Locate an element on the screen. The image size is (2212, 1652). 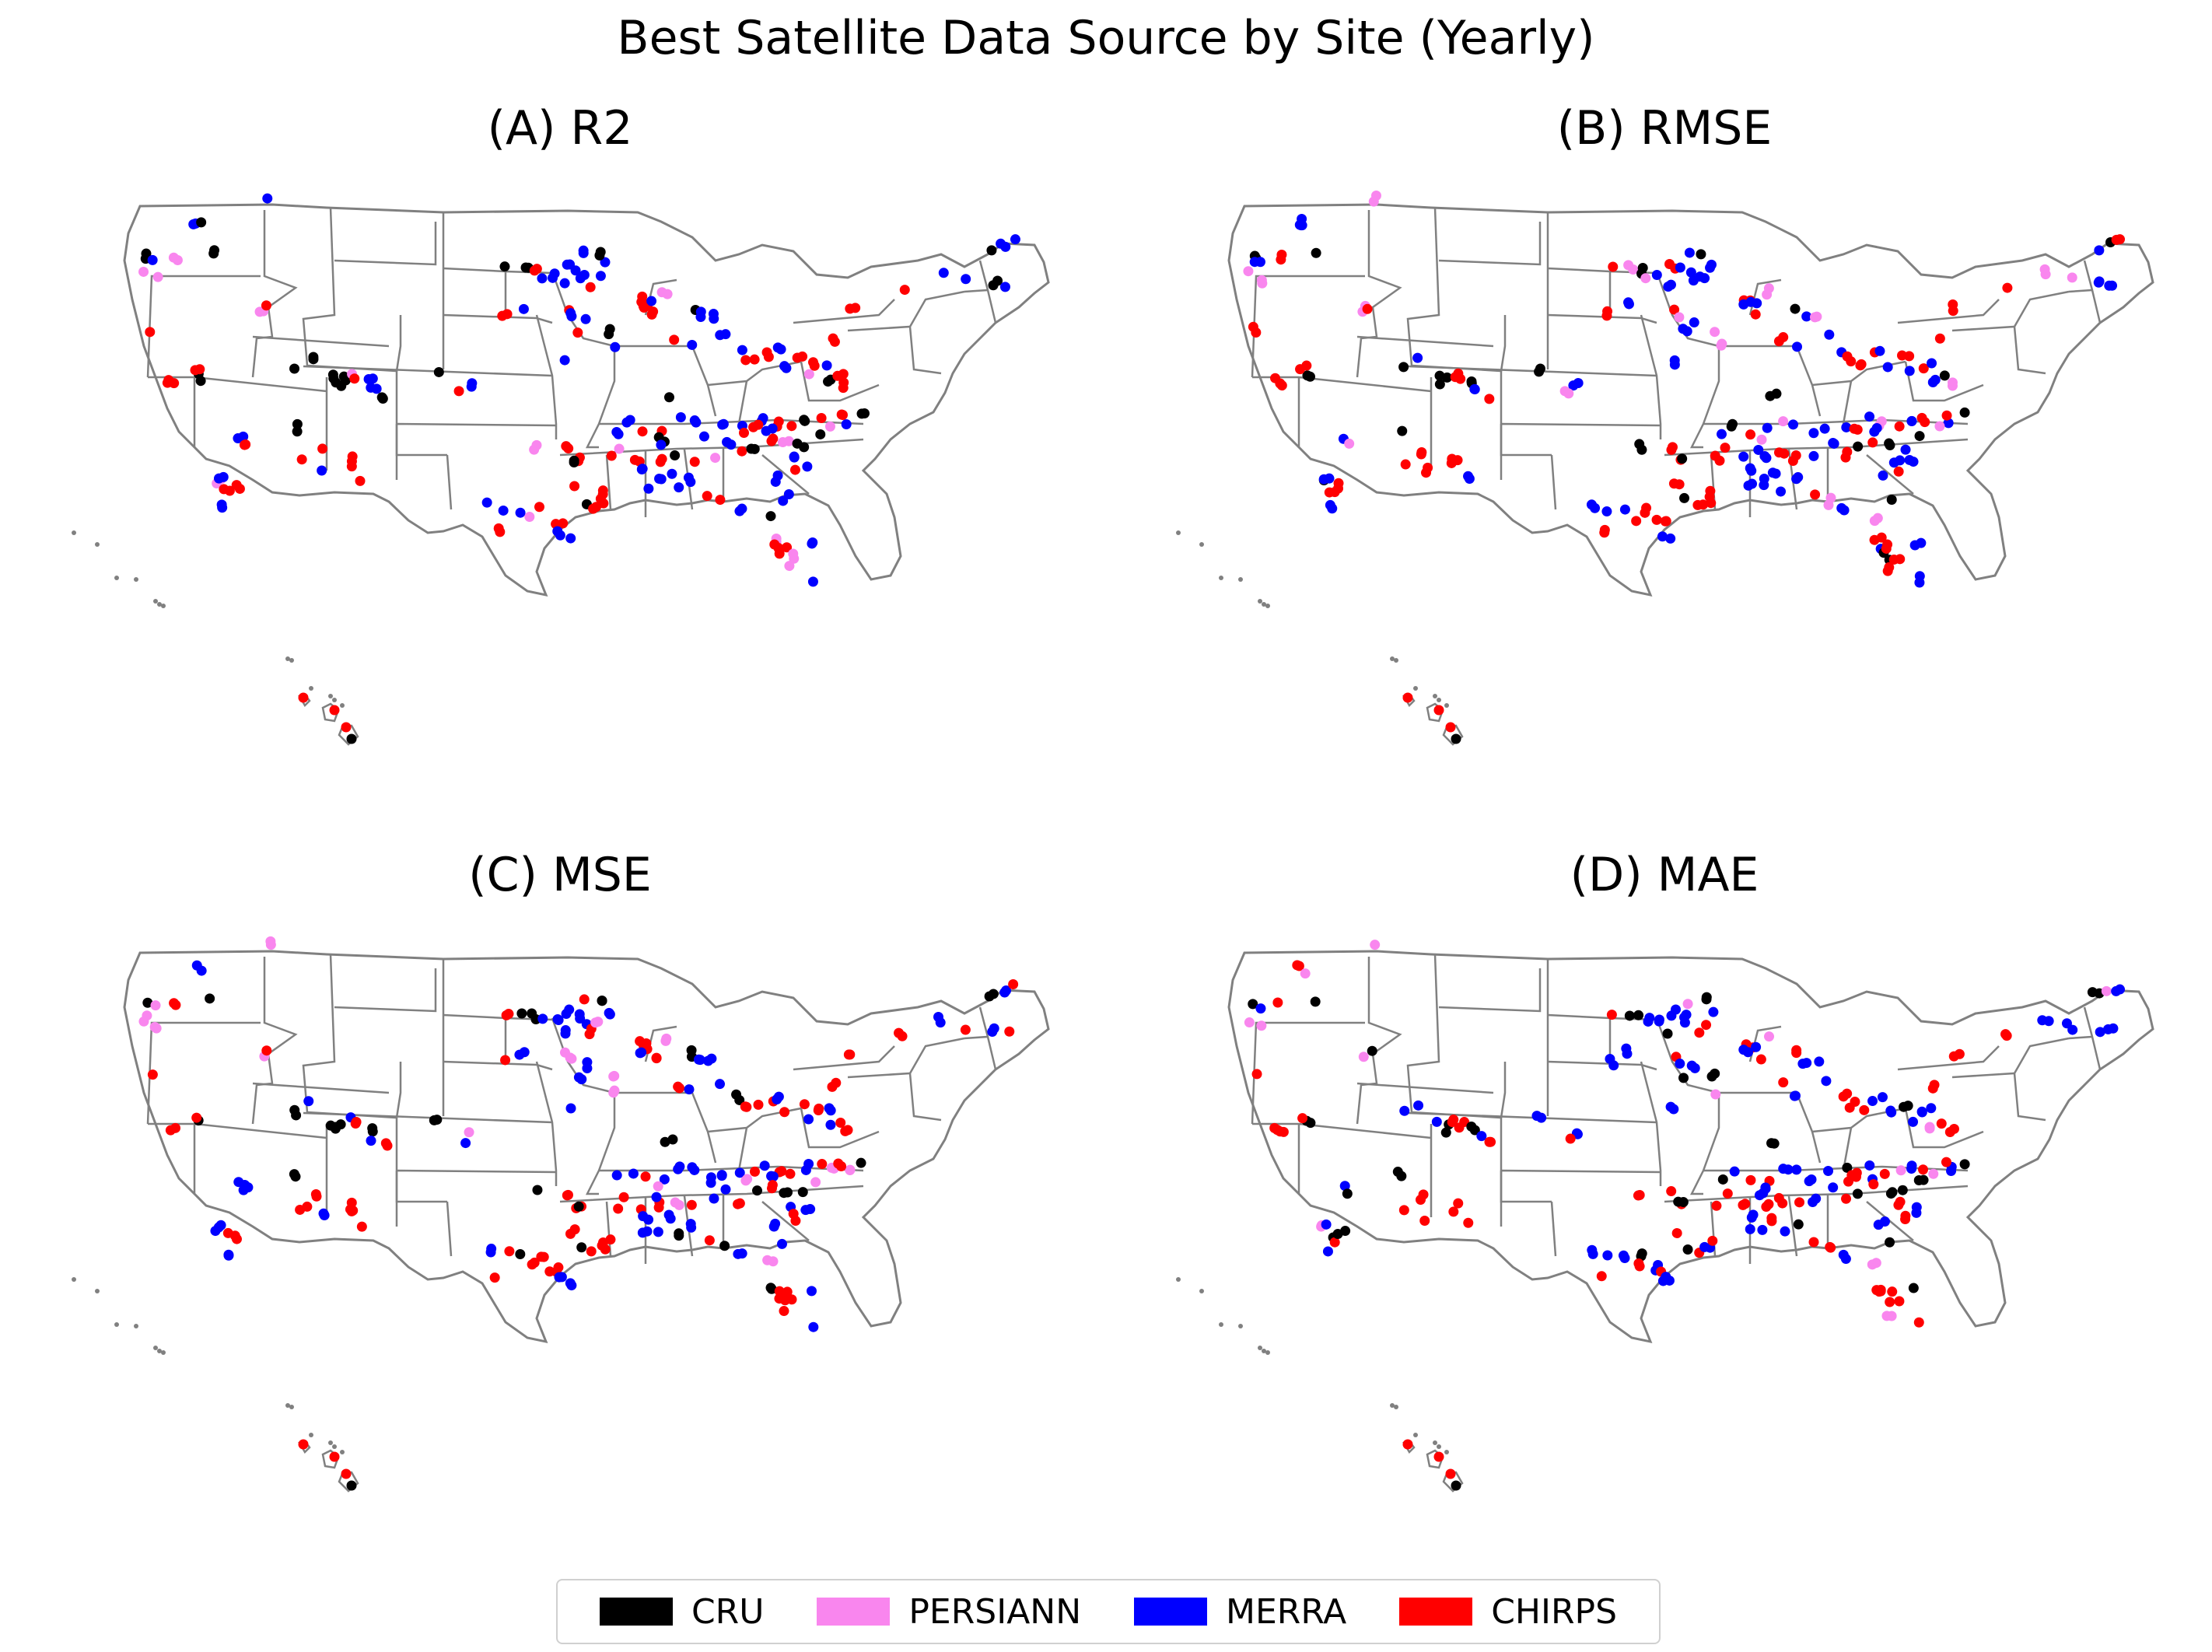
site-map is located at coordinates (1665, 469).